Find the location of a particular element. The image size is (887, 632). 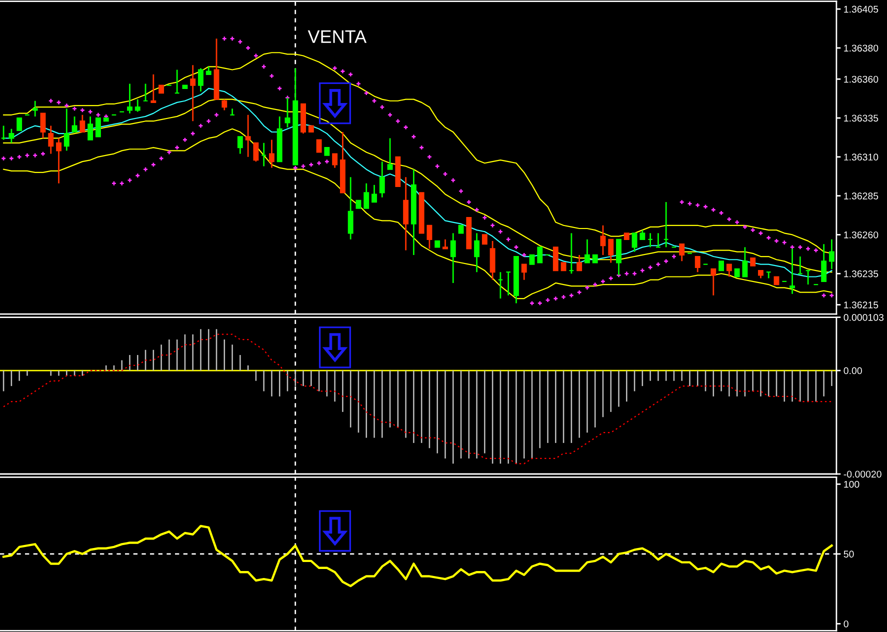

y-tick-label: 0.00 is located at coordinates (853, 370).